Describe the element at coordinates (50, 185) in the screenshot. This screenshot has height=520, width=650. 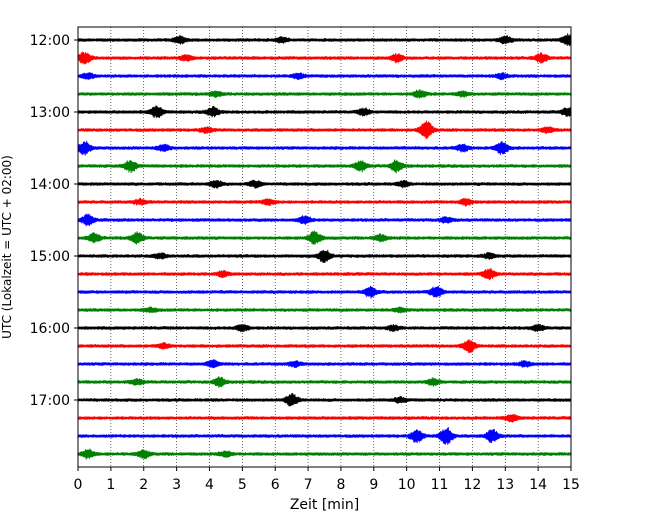
I see `y-tick-label: 14:00` at that location.